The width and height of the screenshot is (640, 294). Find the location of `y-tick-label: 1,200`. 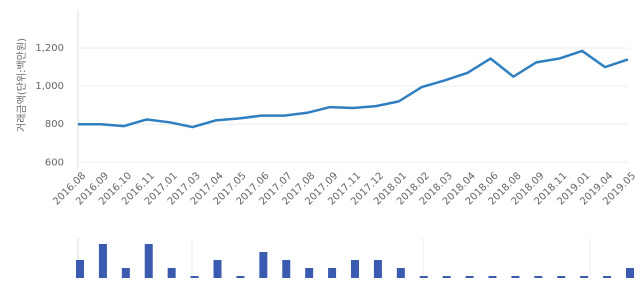

y-tick-label: 1,200 is located at coordinates (49, 48).